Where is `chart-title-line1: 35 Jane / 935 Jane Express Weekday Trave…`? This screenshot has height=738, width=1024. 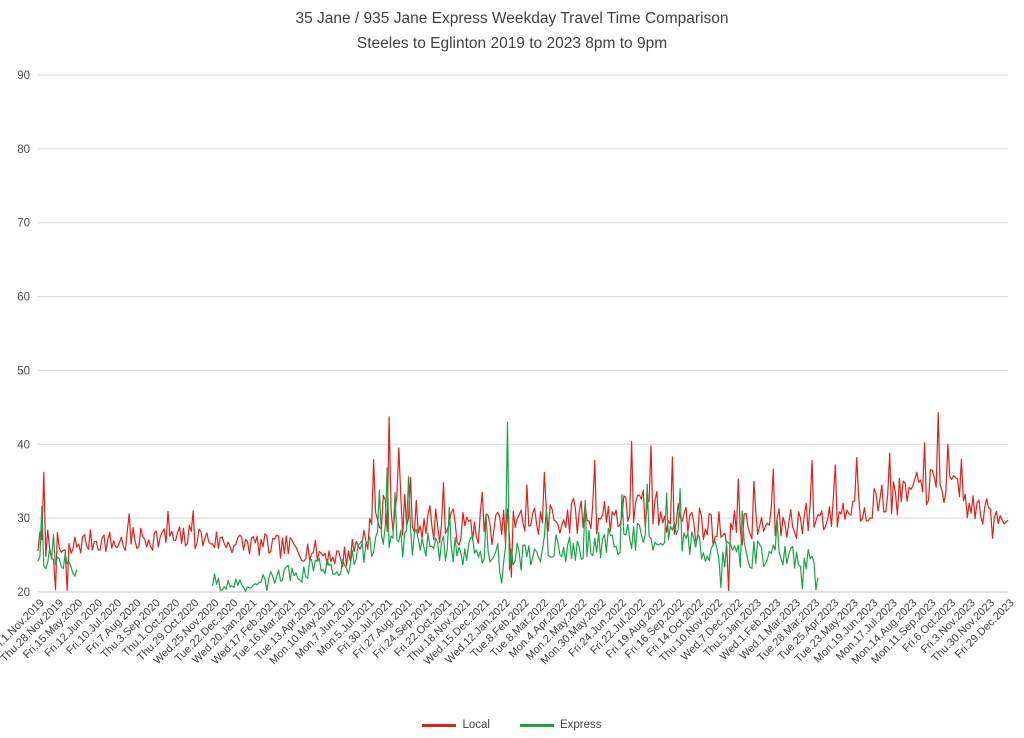
chart-title-line1: 35 Jane / 935 Jane Express Weekday Trave… is located at coordinates (512, 18).